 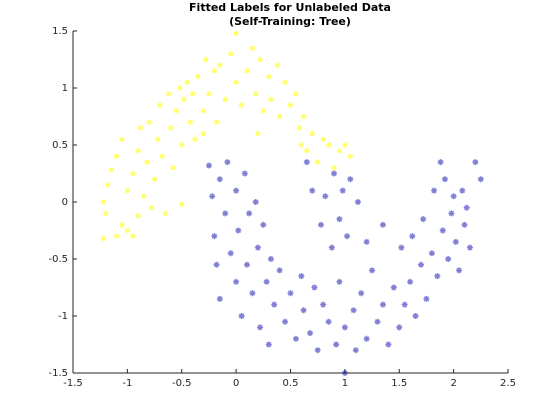 What do you see at coordinates (73, 383) in the screenshot?
I see `x-tick-label: -1.5` at bounding box center [73, 383].